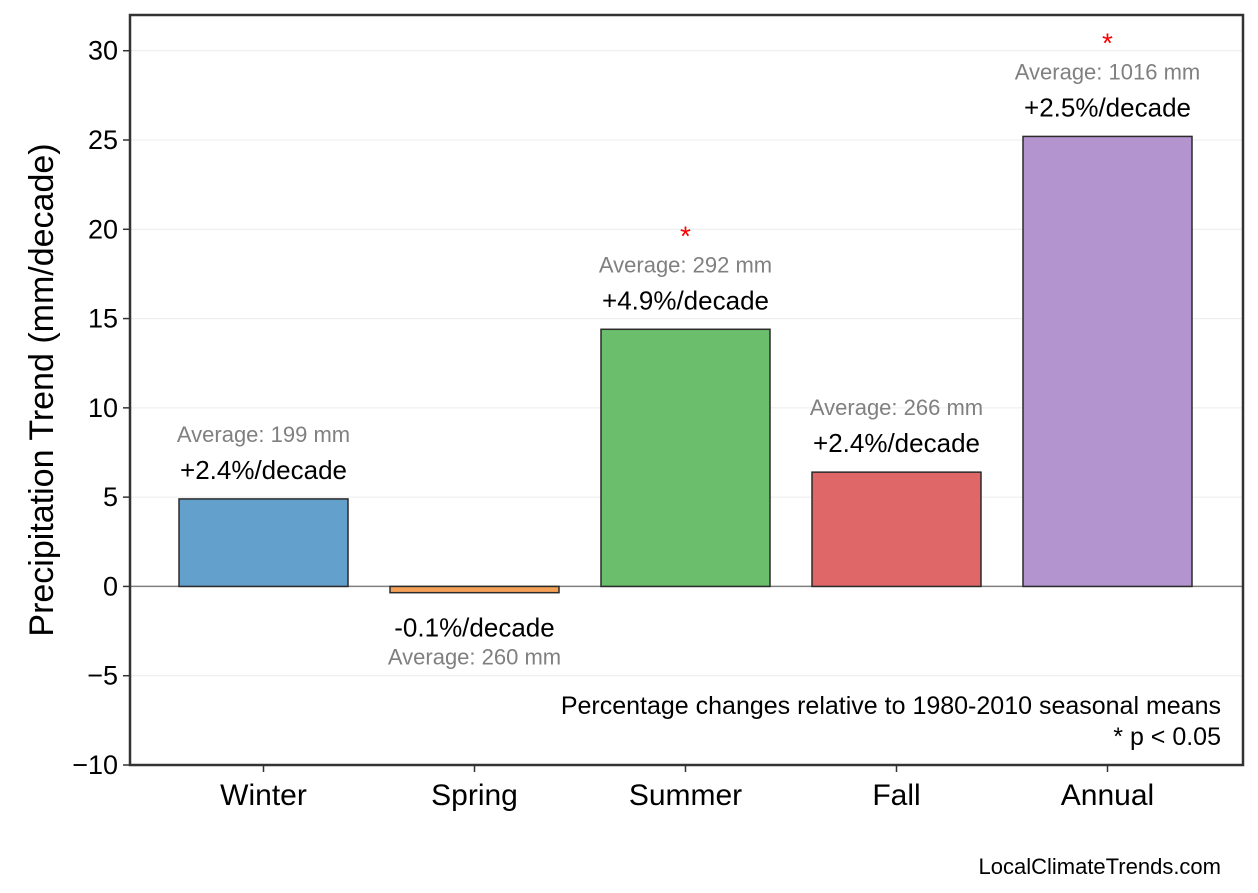 Image resolution: width=1258 pixels, height=893 pixels. I want to click on bar-spring, so click(474, 589).